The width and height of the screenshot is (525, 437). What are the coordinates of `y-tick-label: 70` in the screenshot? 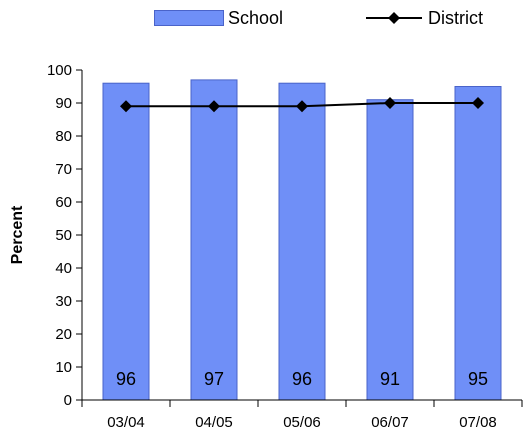 It's located at (63, 169).